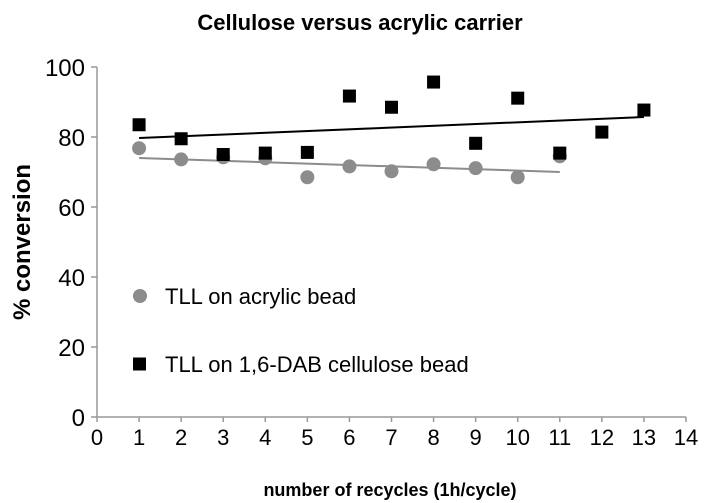 The image size is (708, 503). I want to click on x-tick-label: 9, so click(476, 437).